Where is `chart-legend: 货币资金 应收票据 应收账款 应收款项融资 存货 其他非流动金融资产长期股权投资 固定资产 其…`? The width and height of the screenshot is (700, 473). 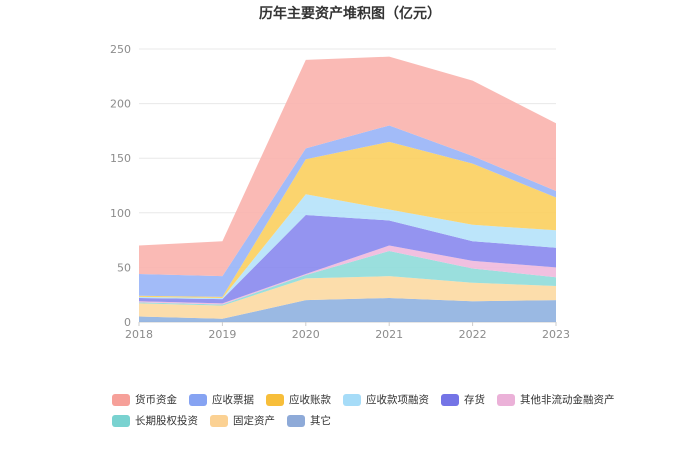
chart-legend: 货币资金 应收票据 应收账款 应收款项融资 存货 其他非流动金融资产长期股权投资 固定资产 其… is located at coordinates (372, 413).